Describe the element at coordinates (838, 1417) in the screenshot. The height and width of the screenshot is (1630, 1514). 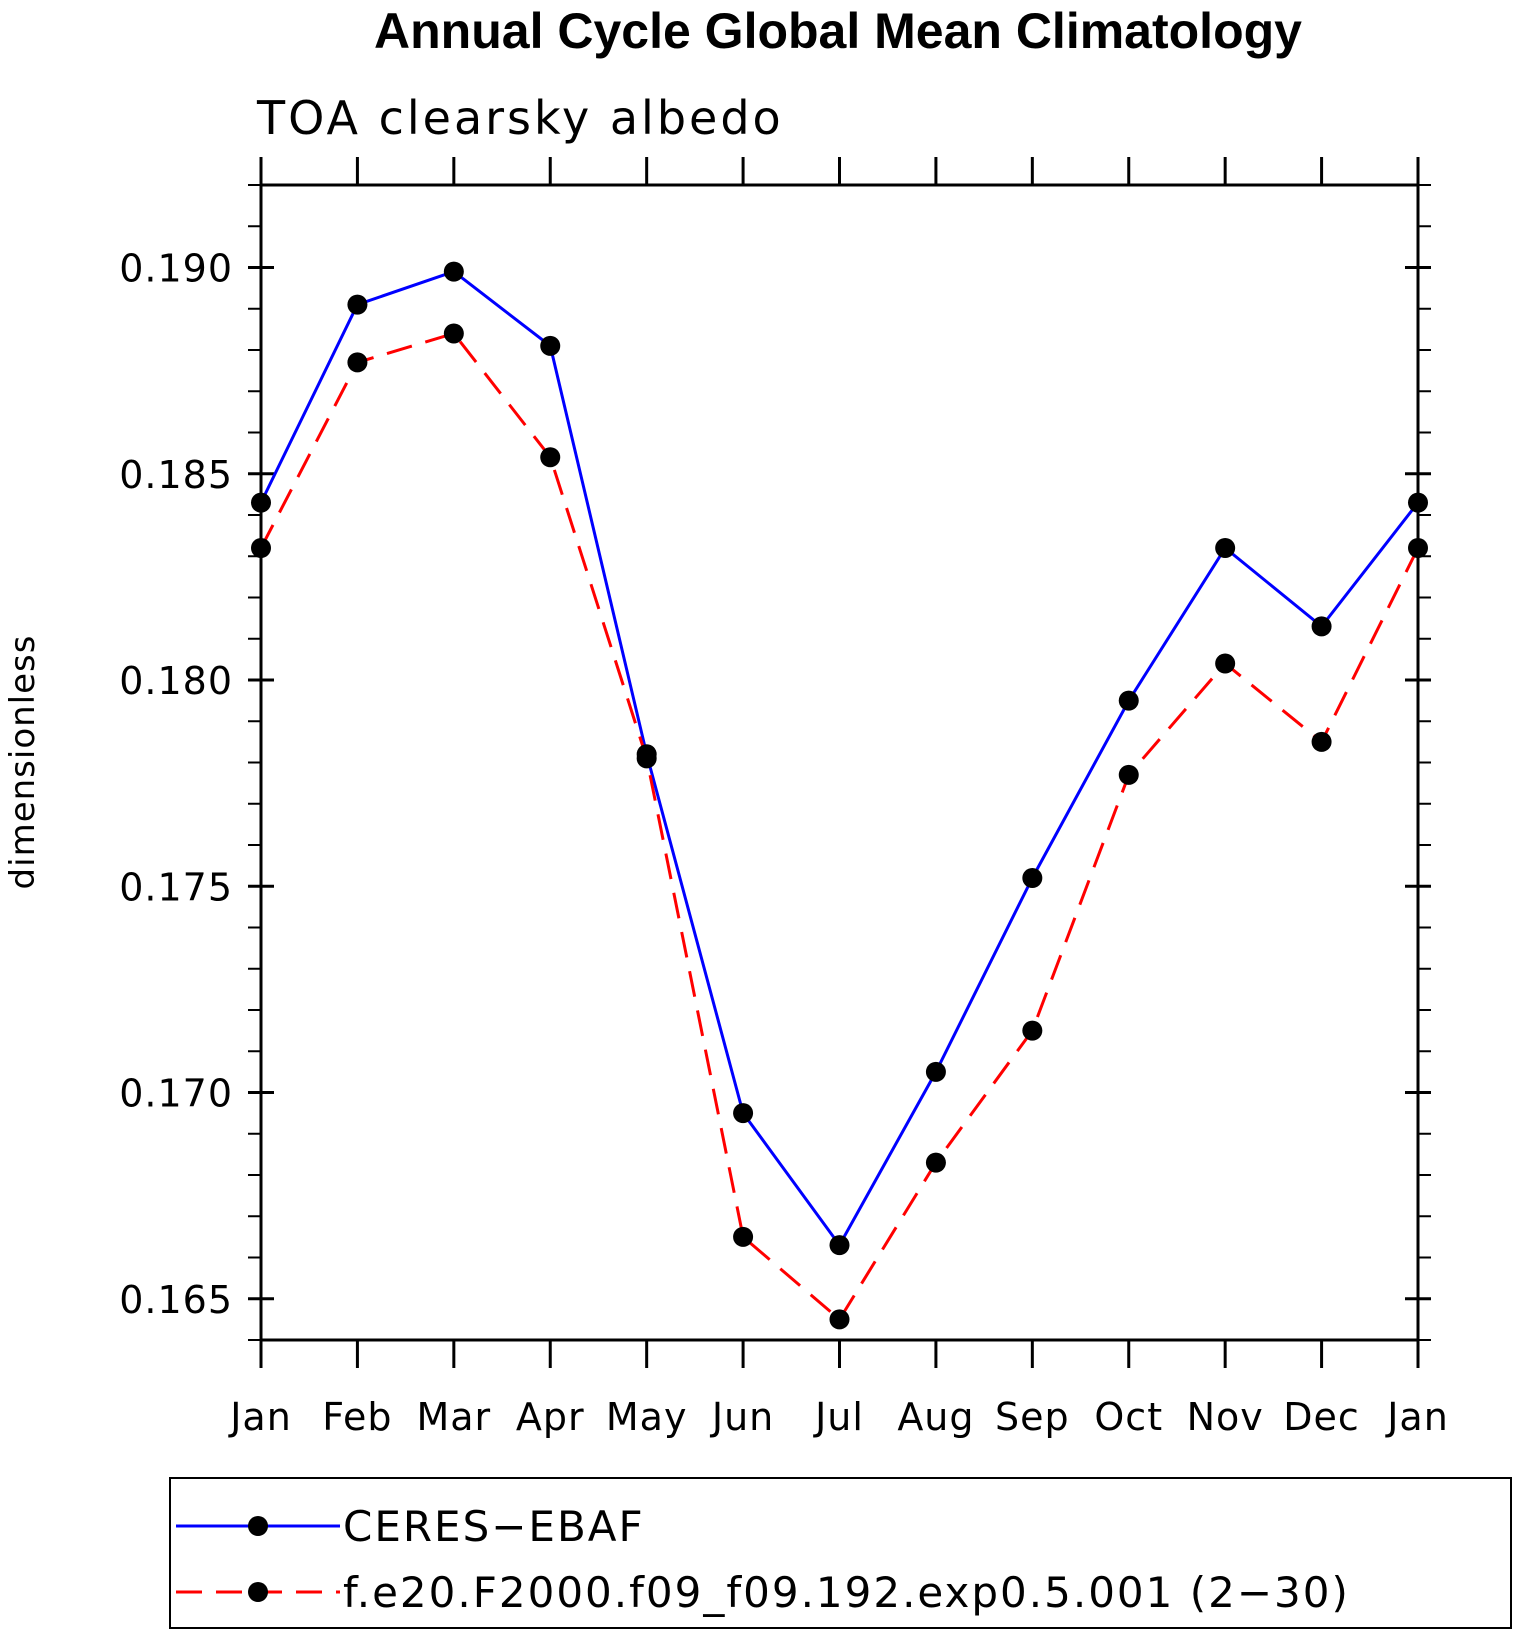
I see `x-tick-label: Jul` at that location.